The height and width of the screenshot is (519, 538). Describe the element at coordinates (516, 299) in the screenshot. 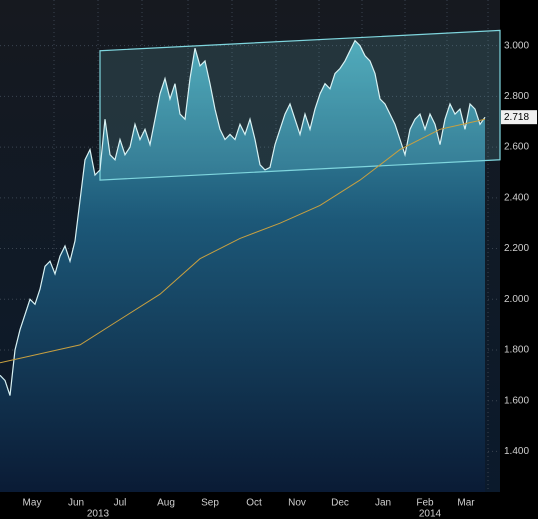

I see `y-tick-label: 2.000` at that location.